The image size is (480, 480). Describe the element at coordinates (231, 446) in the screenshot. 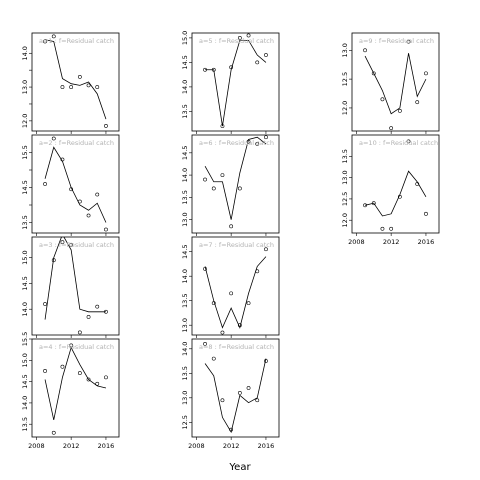

I see `panel-8-xtick-label: 2012` at that location.